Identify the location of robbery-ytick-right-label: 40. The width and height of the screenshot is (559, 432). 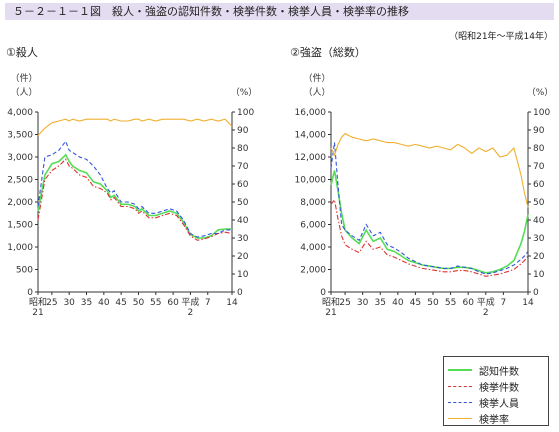
(539, 221).